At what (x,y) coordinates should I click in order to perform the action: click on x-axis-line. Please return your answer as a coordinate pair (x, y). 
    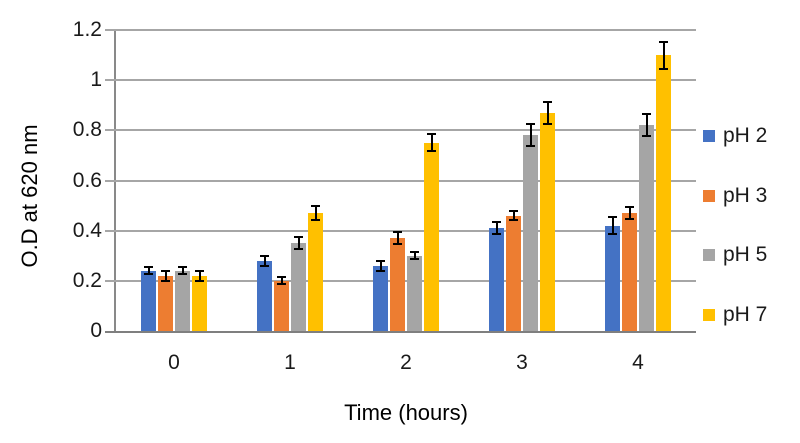
    Looking at the image, I should click on (400, 332).